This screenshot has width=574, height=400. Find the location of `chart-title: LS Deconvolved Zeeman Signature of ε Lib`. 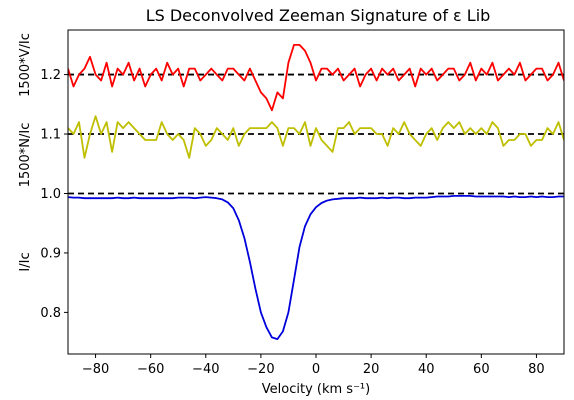

chart-title: LS Deconvolved Zeeman Signature of ε Lib is located at coordinates (318, 15).